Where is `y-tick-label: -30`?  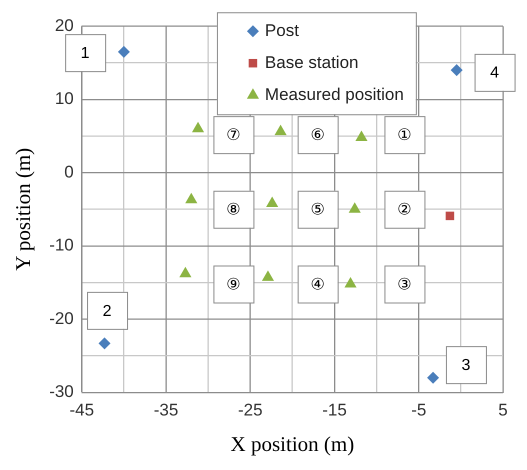 y-tick-label: -30 is located at coordinates (61, 392).